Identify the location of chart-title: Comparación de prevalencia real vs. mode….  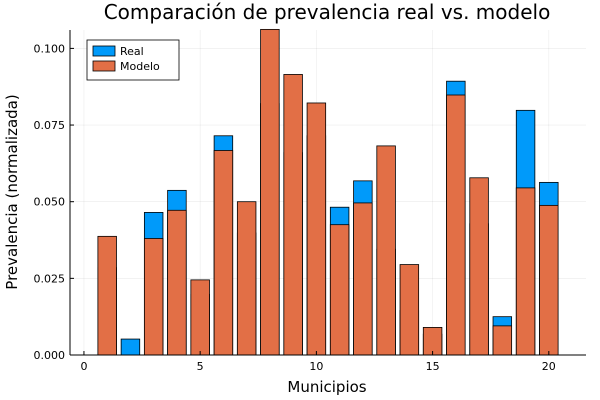
(327, 12).